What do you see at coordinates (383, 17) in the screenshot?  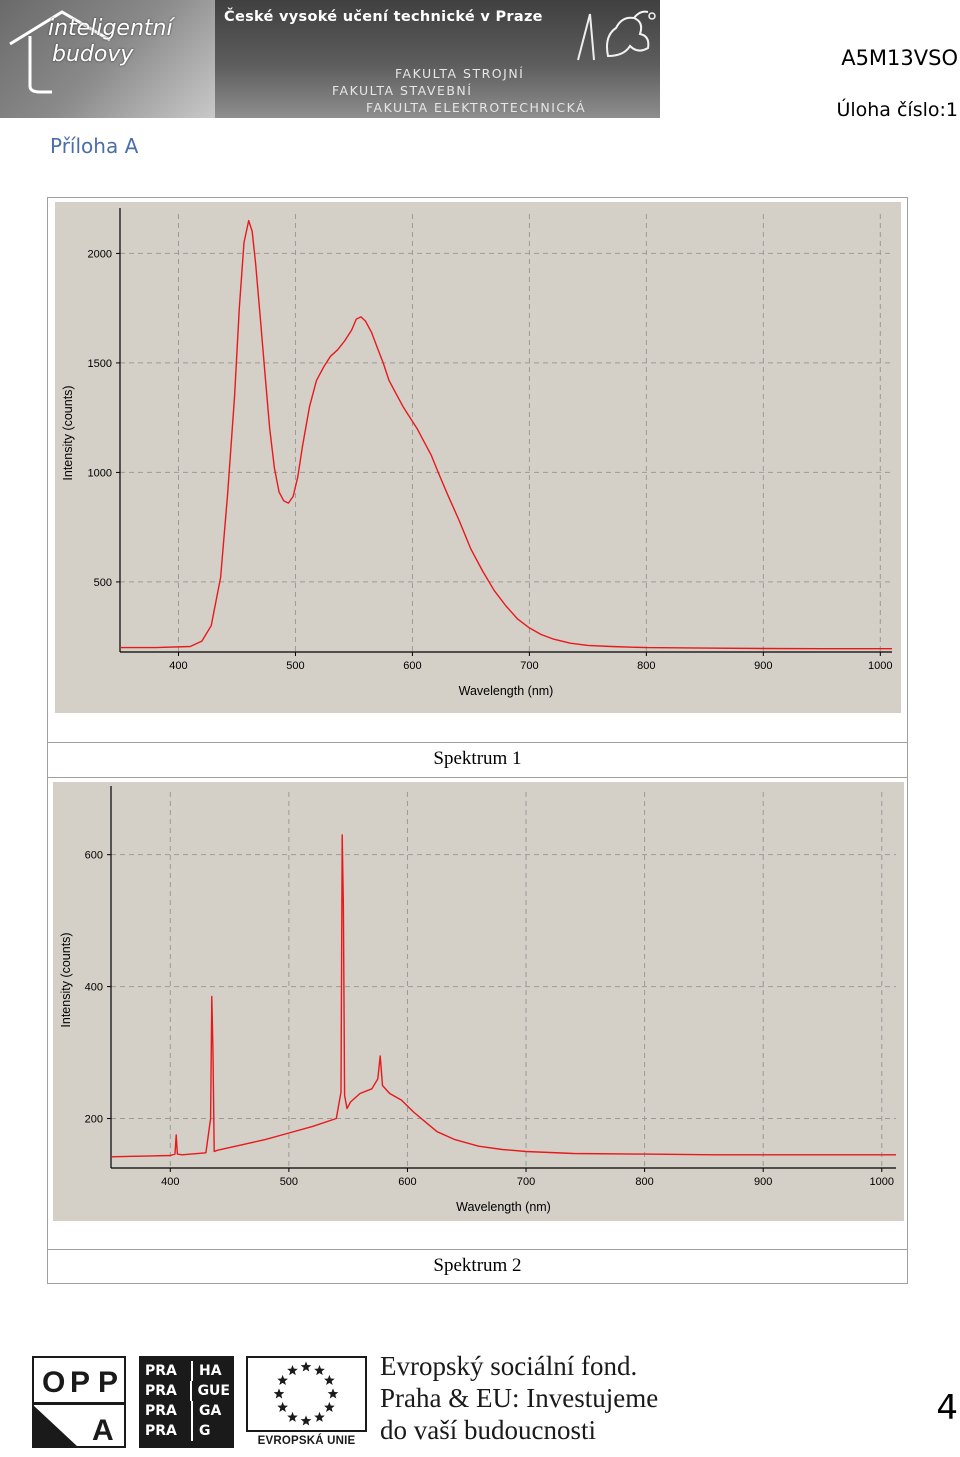 I see `university-name: České vysoké učení technické v Praze` at bounding box center [383, 17].